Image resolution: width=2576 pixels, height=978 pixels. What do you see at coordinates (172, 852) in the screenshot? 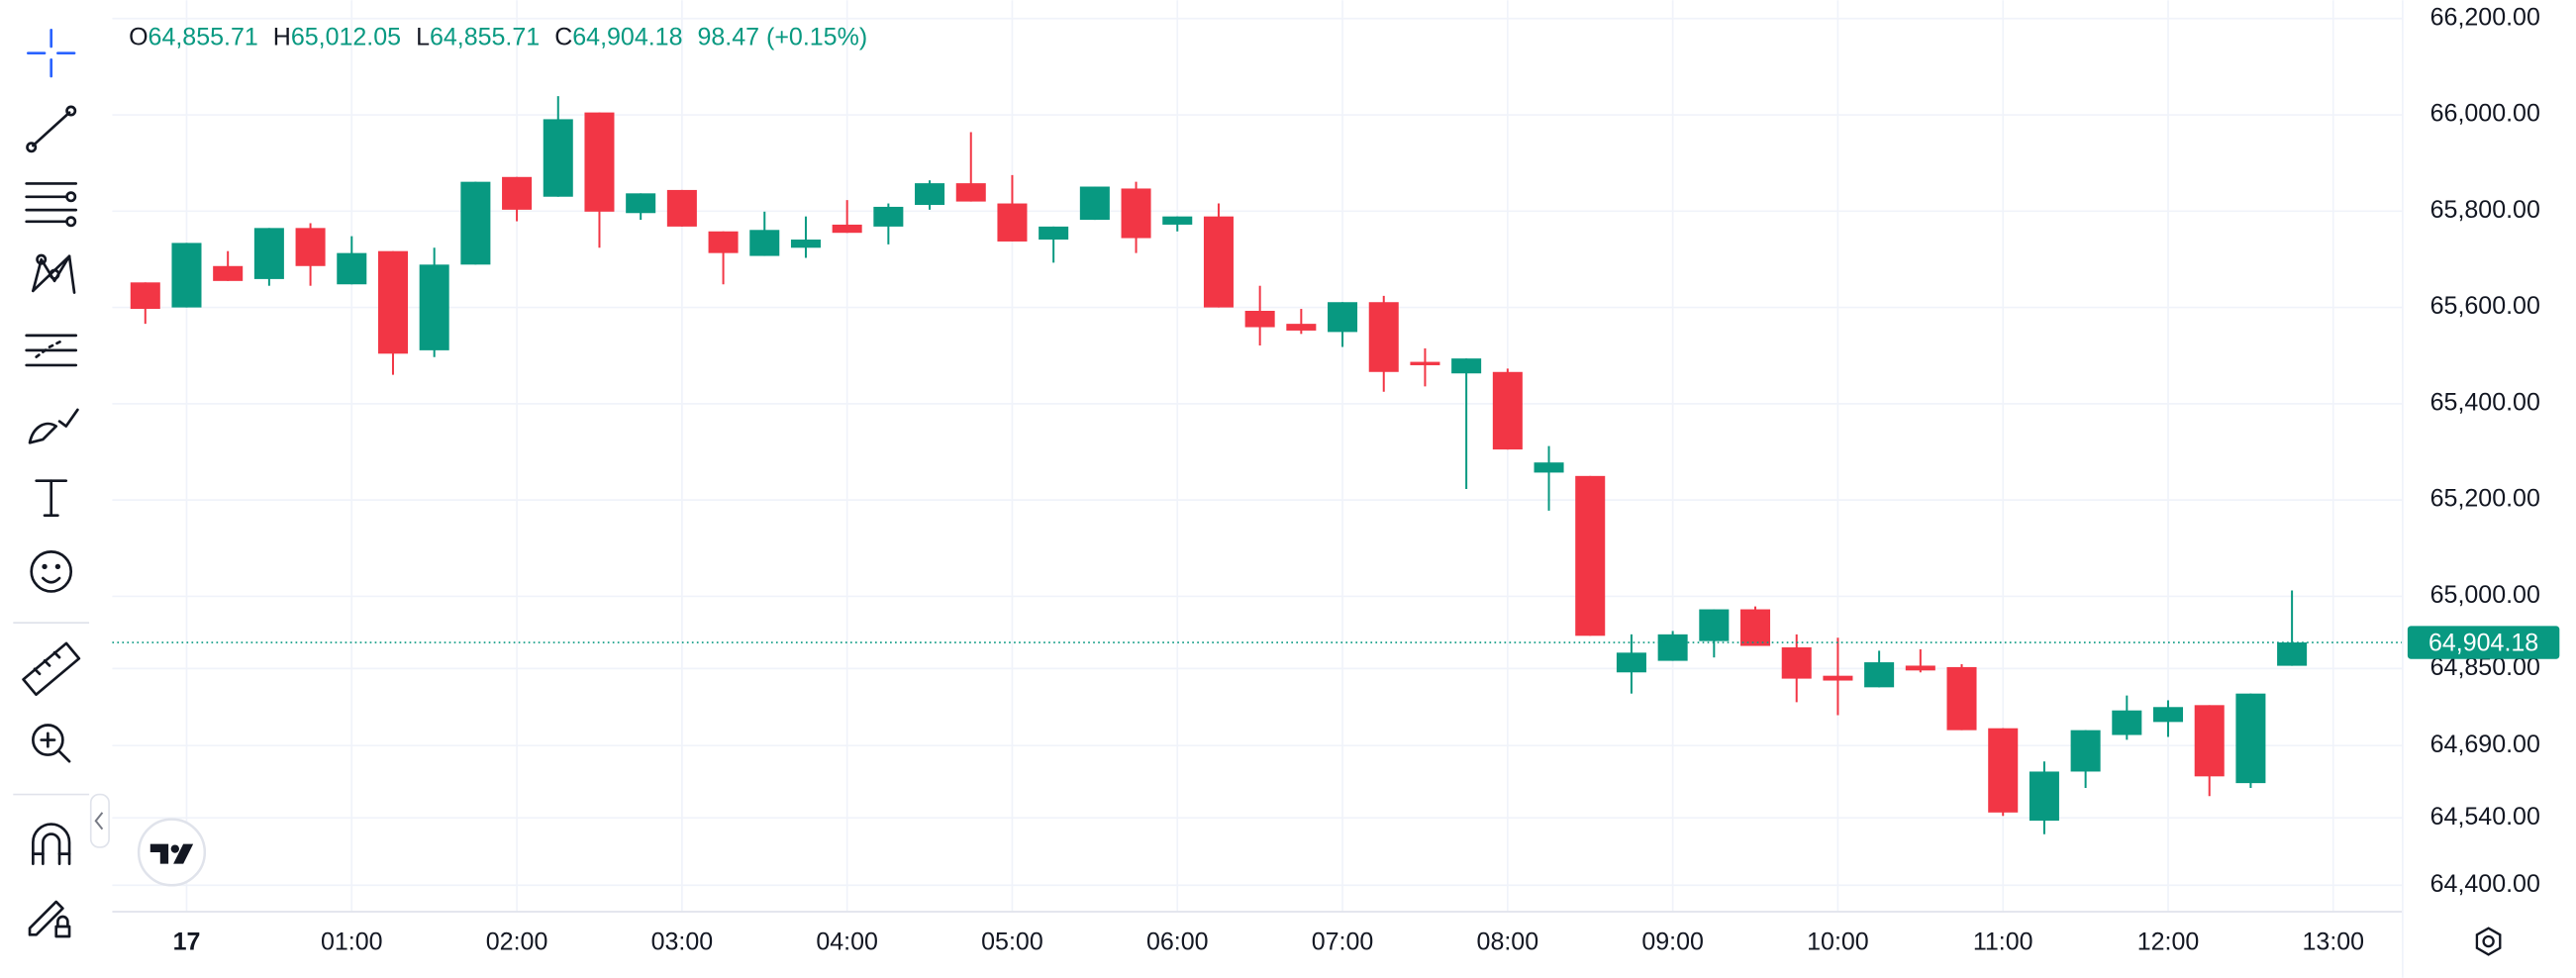
I see `tradingview-logo` at bounding box center [172, 852].